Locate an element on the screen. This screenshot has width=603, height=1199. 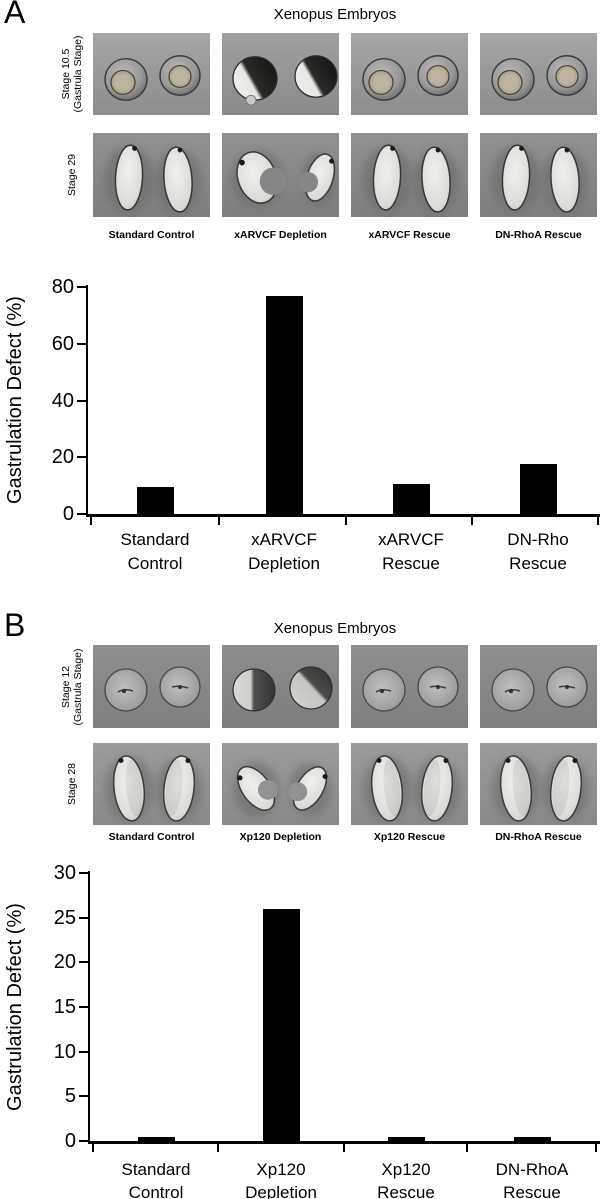
bar-Xp120-Depletion is located at coordinates (281, 1024).